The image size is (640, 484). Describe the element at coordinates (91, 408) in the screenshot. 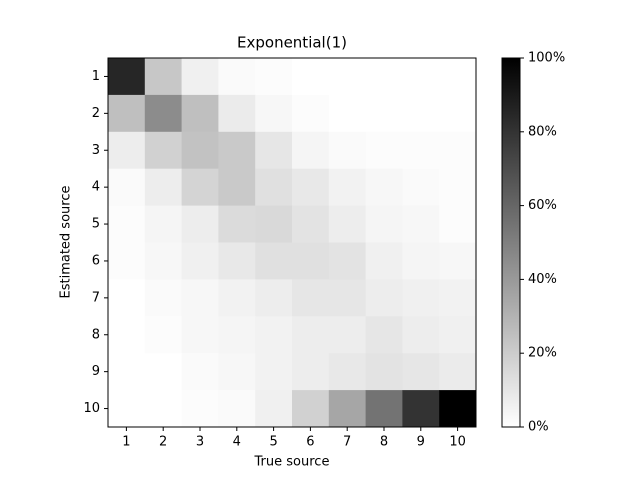

I see `y-tick-label: 10` at that location.